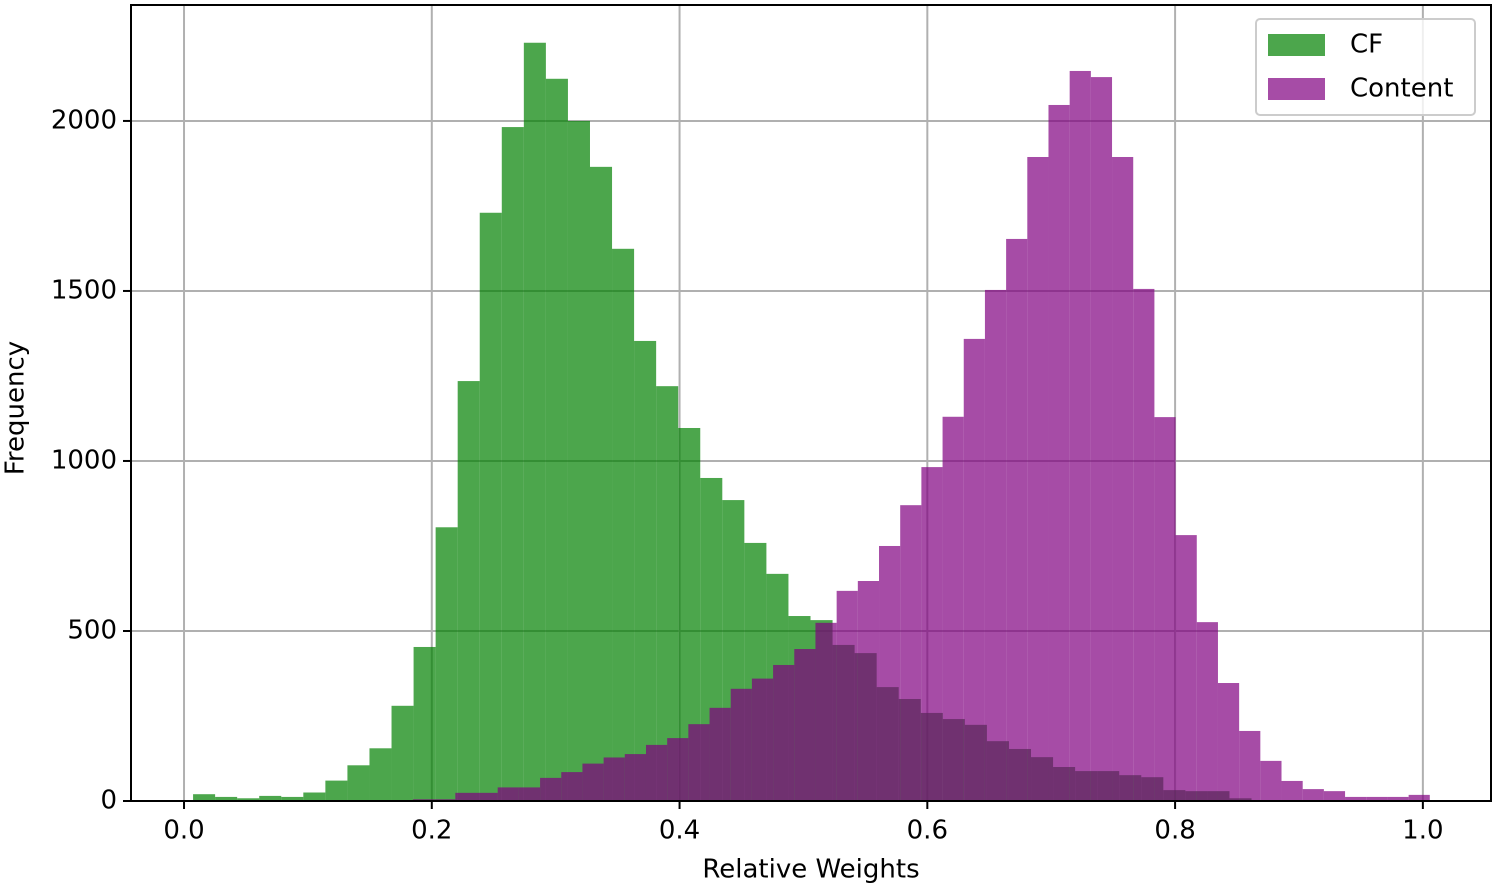 Image resolution: width=1495 pixels, height=886 pixels. What do you see at coordinates (183, 831) in the screenshot?
I see `x-tick-label: 0.0` at bounding box center [183, 831].